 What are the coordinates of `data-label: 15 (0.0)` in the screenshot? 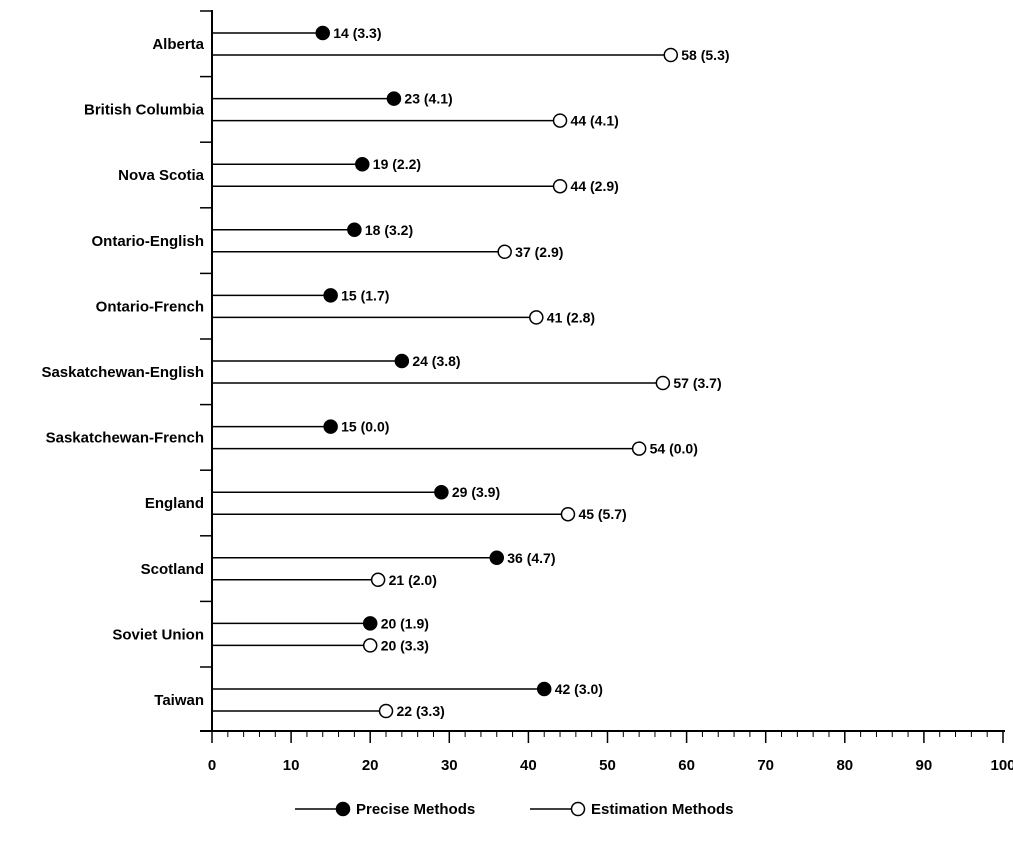 It's located at (365, 427).